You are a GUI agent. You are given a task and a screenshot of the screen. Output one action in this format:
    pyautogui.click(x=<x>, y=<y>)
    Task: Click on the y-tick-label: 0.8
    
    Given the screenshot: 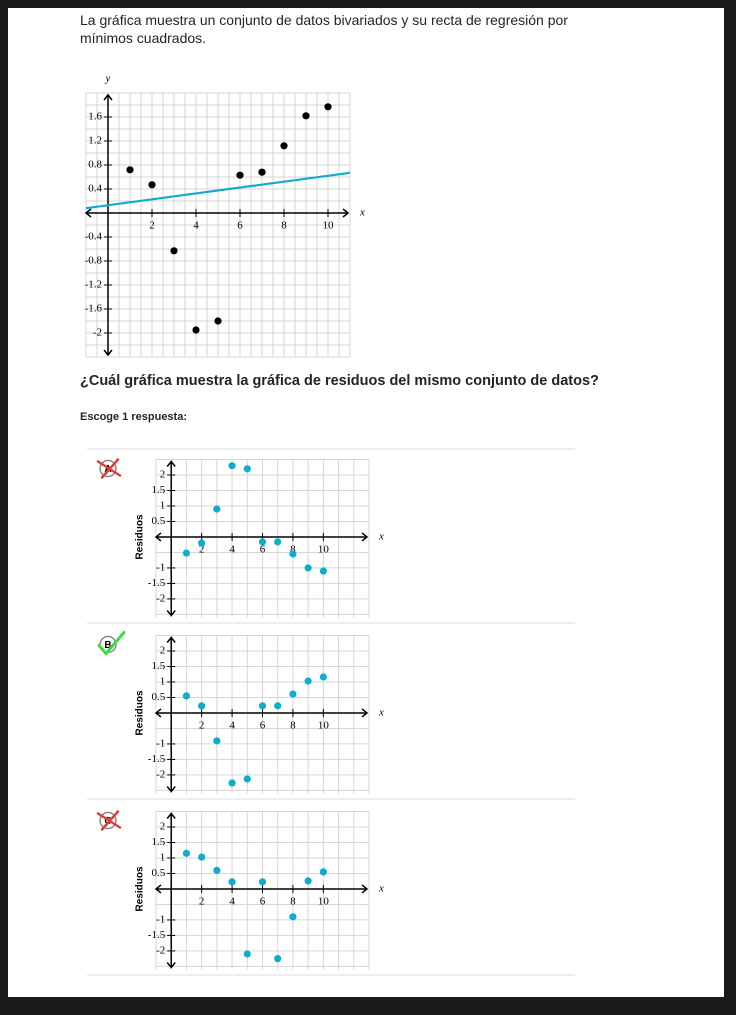 What is the action you would take?
    pyautogui.click(x=95, y=165)
    